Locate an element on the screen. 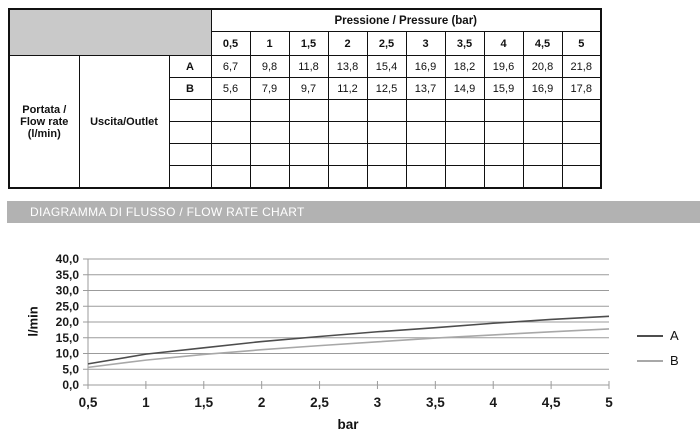 The width and height of the screenshot is (700, 438). legend-item-a: A is located at coordinates (658, 335).